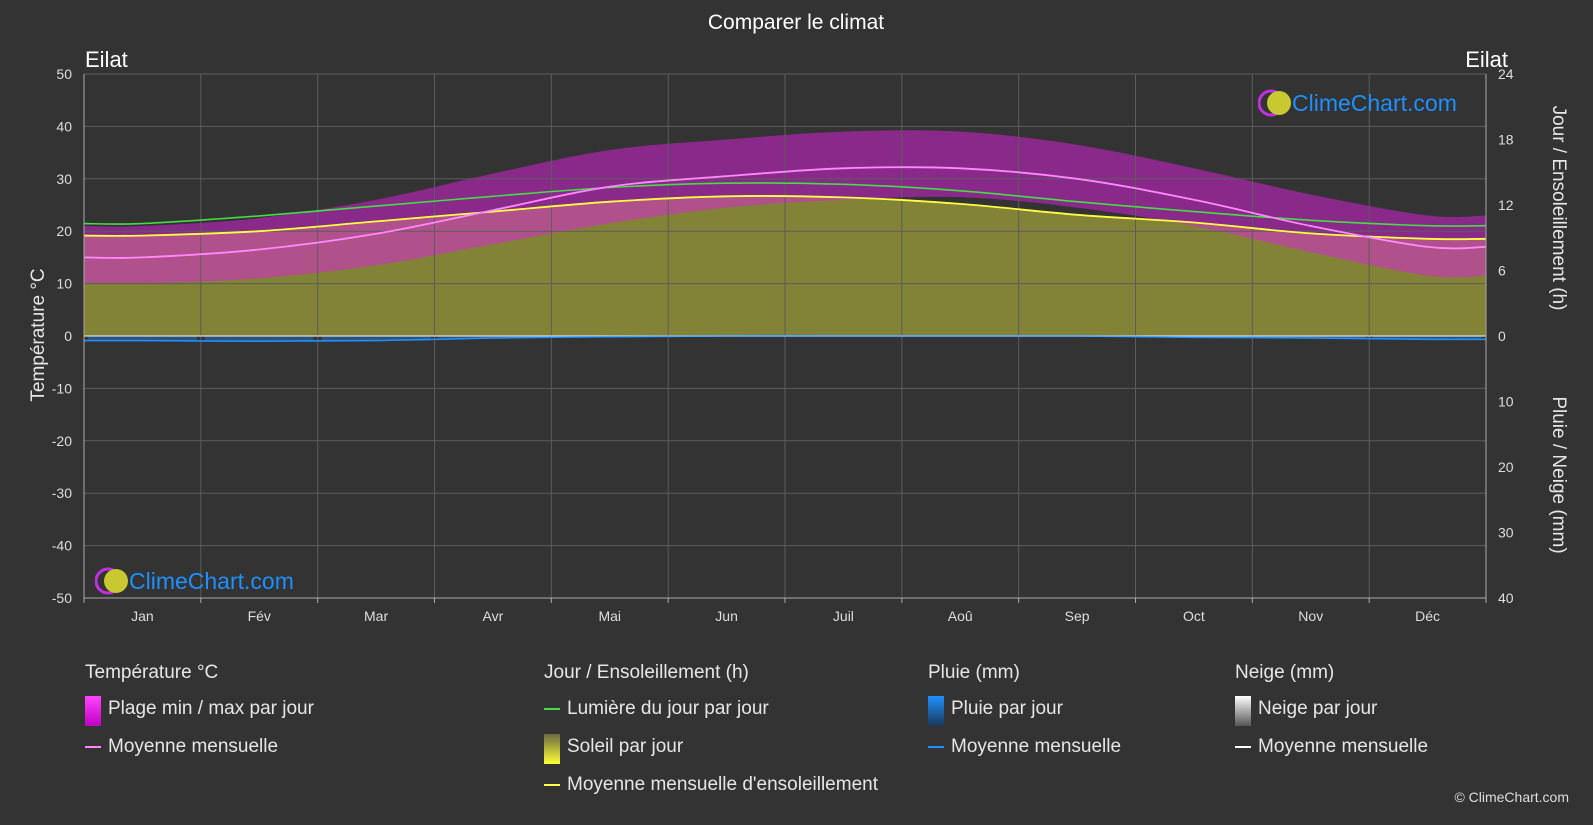 The image size is (1593, 825). Describe the element at coordinates (1243, 711) in the screenshot. I see `snow-swatch` at that location.